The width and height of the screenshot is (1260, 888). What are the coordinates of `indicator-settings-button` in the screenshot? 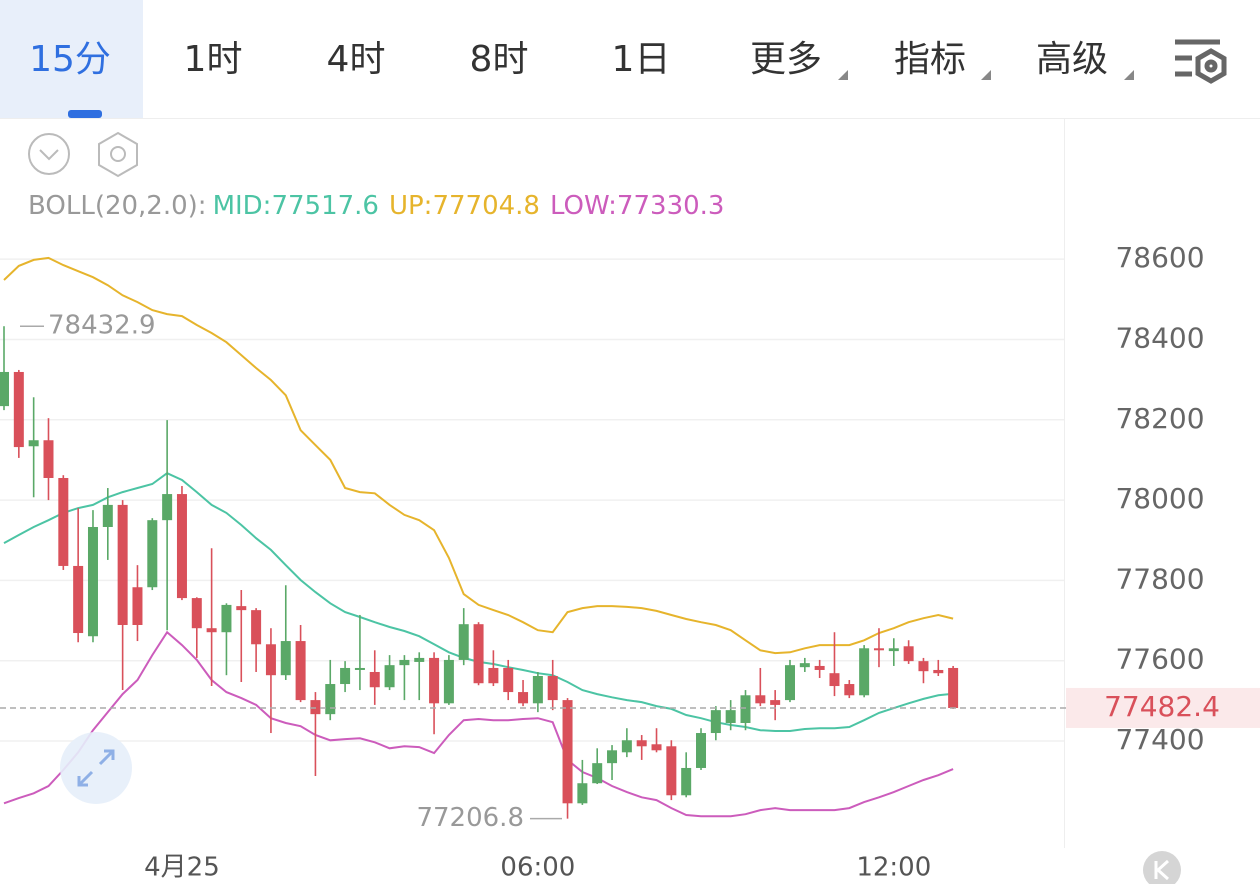 It's located at (118, 154).